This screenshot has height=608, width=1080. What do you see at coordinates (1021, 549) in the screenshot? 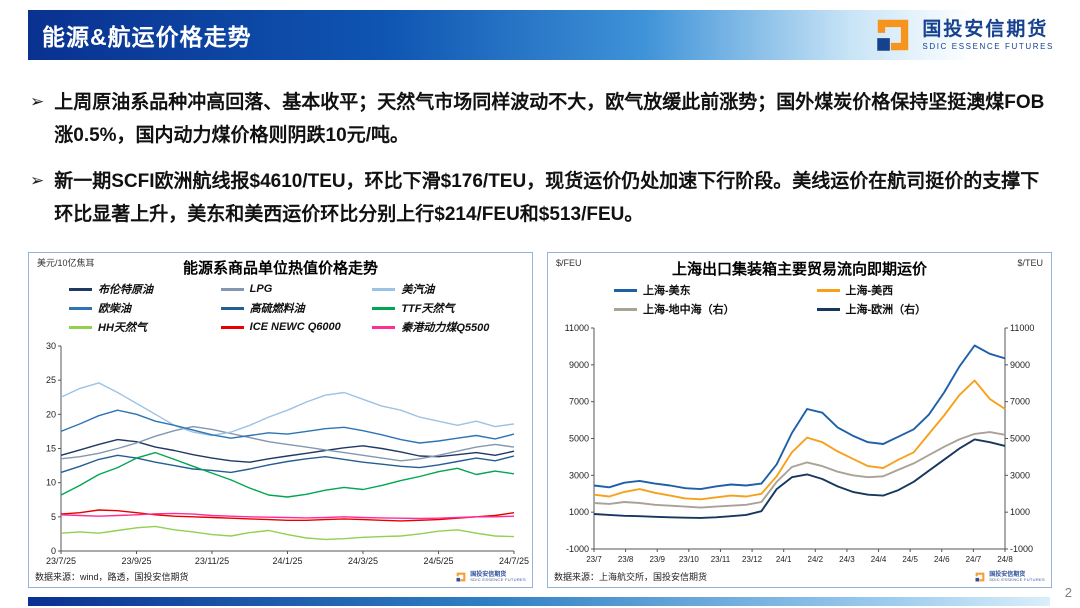
I see `y-tick-label-right: -1000` at bounding box center [1021, 549].